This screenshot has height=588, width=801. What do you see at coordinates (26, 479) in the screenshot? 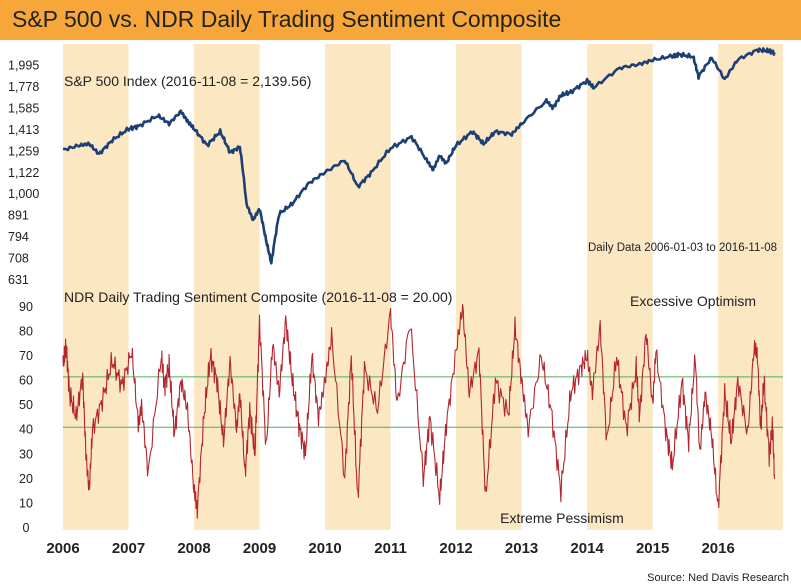
I see `sentiment-ytick-label: 20` at bounding box center [26, 479].